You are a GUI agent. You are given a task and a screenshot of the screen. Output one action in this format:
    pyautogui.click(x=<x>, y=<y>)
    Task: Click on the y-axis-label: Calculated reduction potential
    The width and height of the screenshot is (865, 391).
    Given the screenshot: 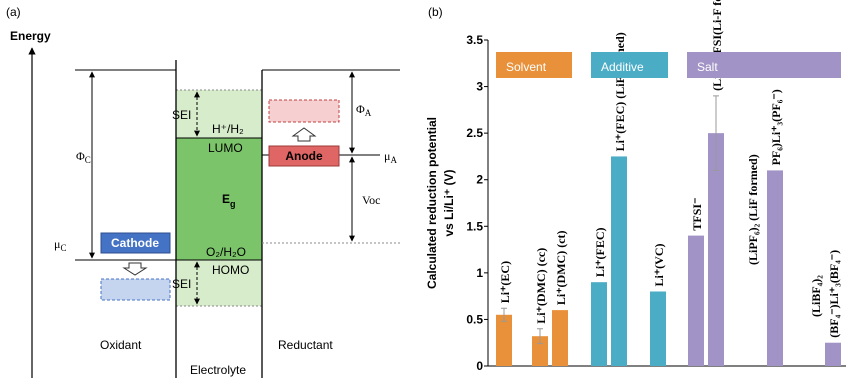 What is the action you would take?
    pyautogui.click(x=432, y=203)
    